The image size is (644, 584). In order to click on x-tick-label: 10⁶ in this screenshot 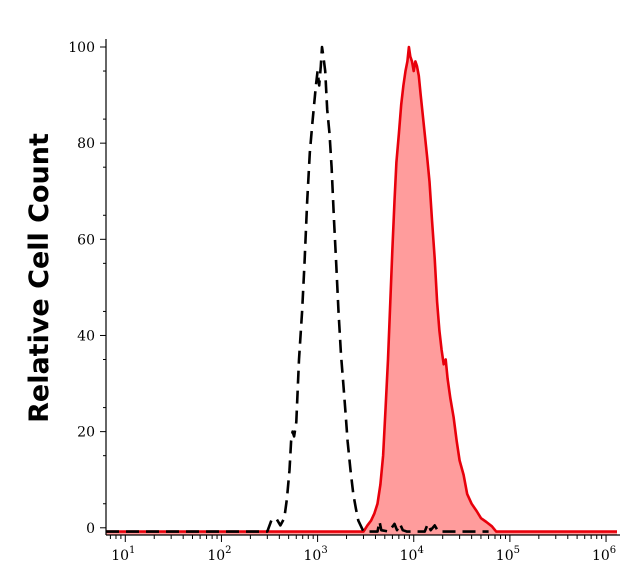, I will do `click(604, 554)`.